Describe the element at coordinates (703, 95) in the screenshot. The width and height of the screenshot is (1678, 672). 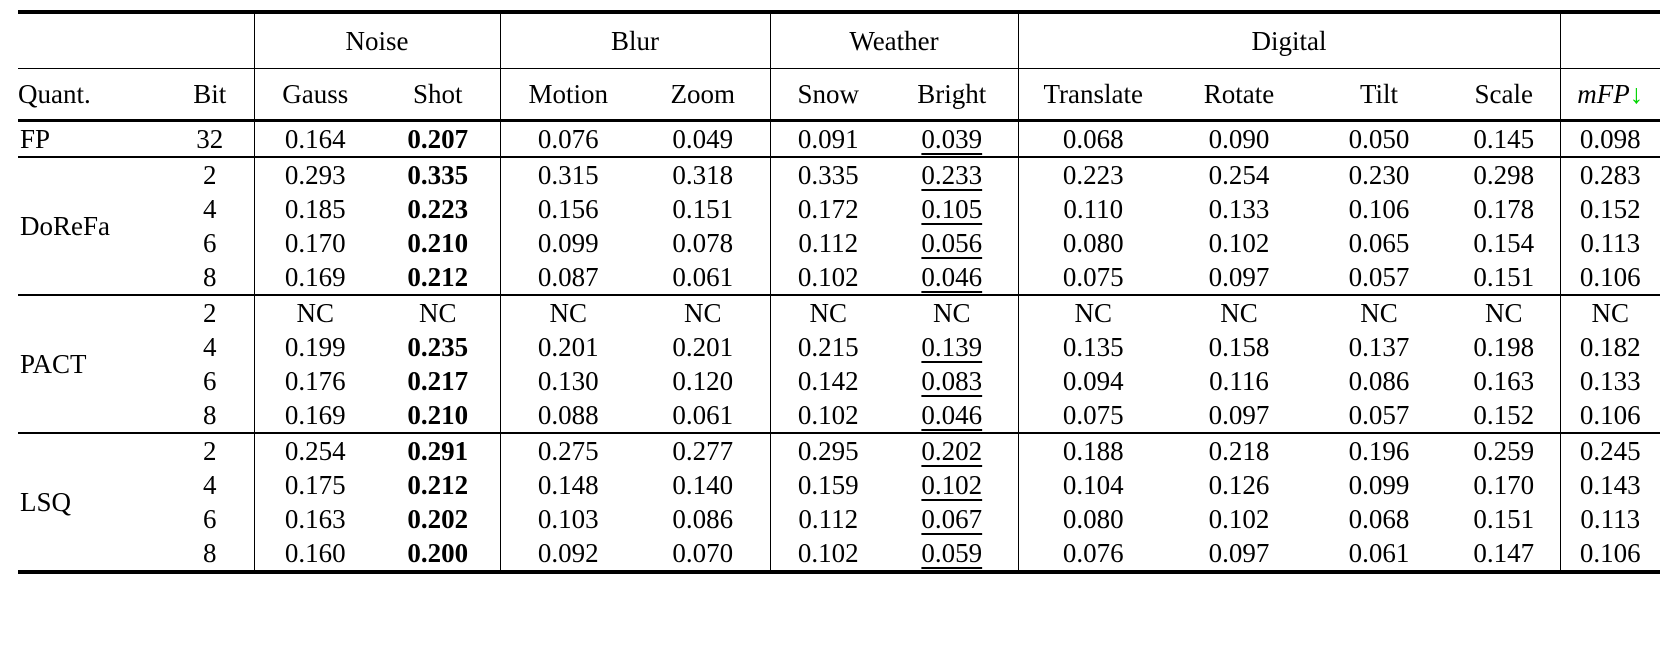
I see `col-header-zoom: Zoom` at that location.